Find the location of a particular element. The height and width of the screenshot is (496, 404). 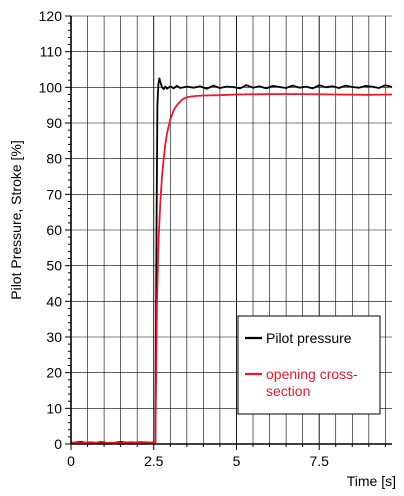

y-tick-label: 30 is located at coordinates (54, 337).